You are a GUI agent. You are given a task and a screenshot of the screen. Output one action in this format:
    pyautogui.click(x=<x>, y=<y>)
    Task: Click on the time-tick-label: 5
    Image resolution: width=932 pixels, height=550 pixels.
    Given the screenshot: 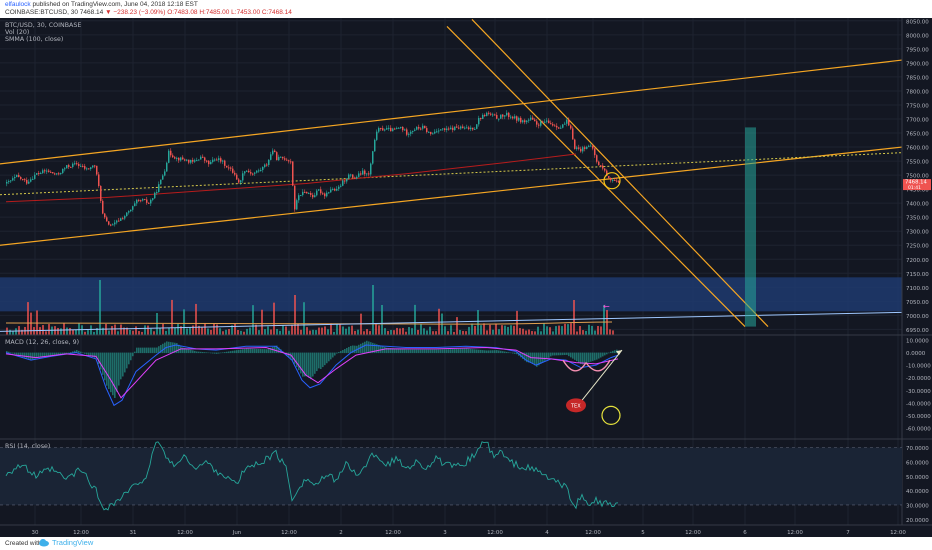 What is the action you would take?
    pyautogui.click(x=643, y=533)
    